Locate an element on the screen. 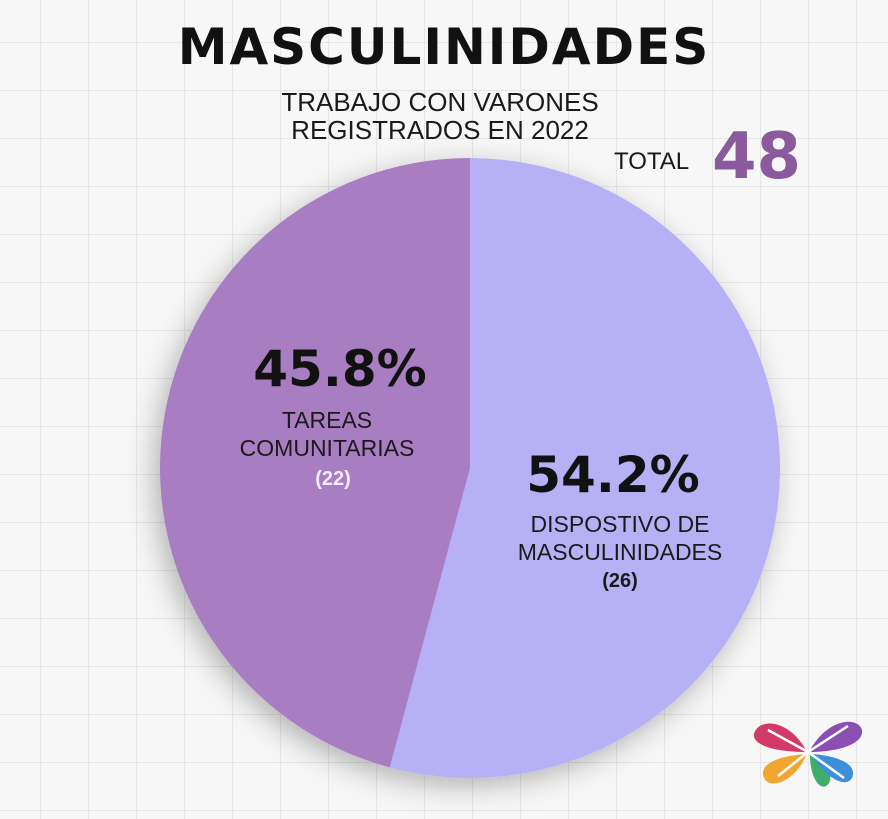  total-label: TOTAL is located at coordinates (652, 161).